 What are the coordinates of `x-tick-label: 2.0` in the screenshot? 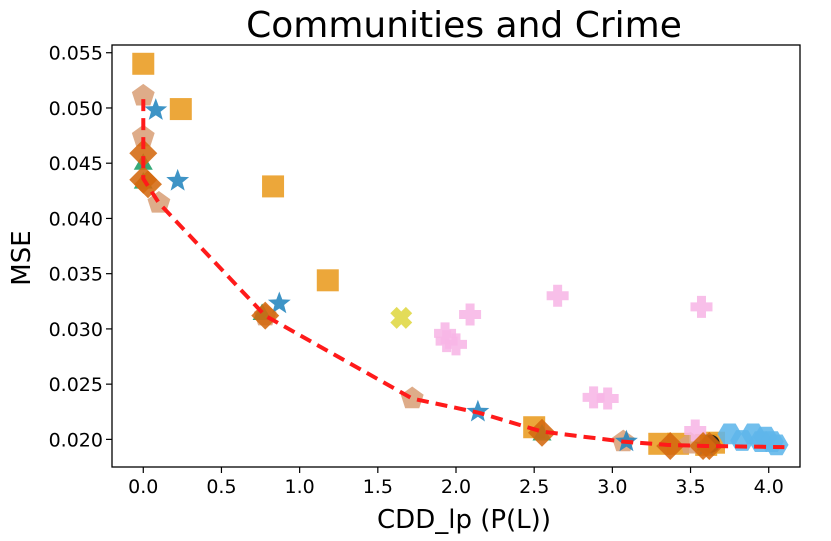 It's located at (456, 487).